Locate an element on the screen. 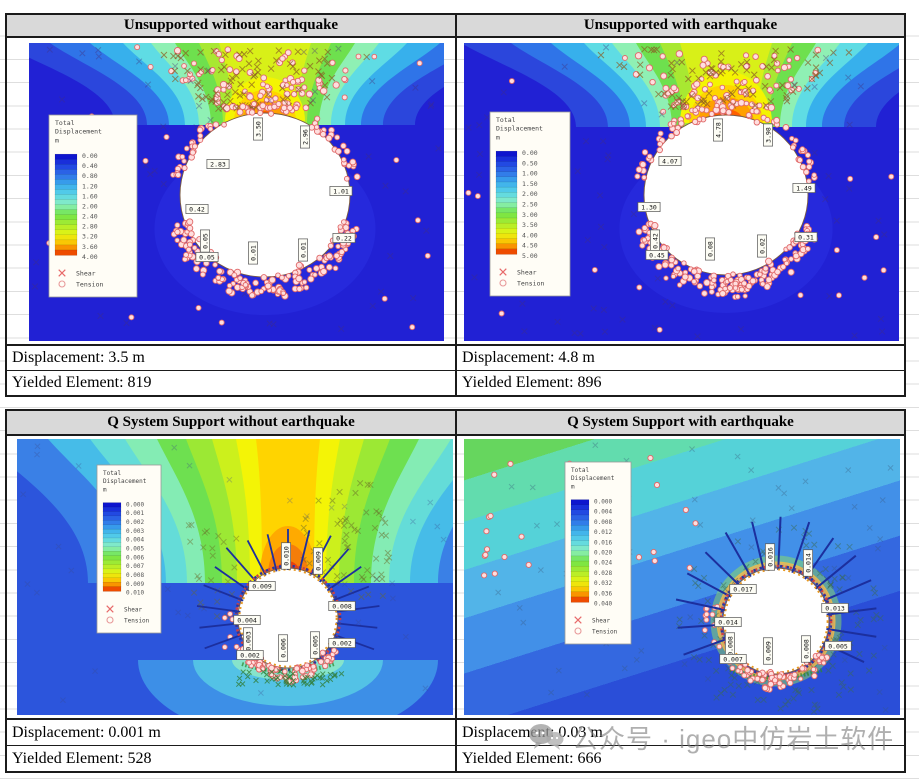 The image size is (919, 781). svg-text: 1.20 is located at coordinates (90, 186).